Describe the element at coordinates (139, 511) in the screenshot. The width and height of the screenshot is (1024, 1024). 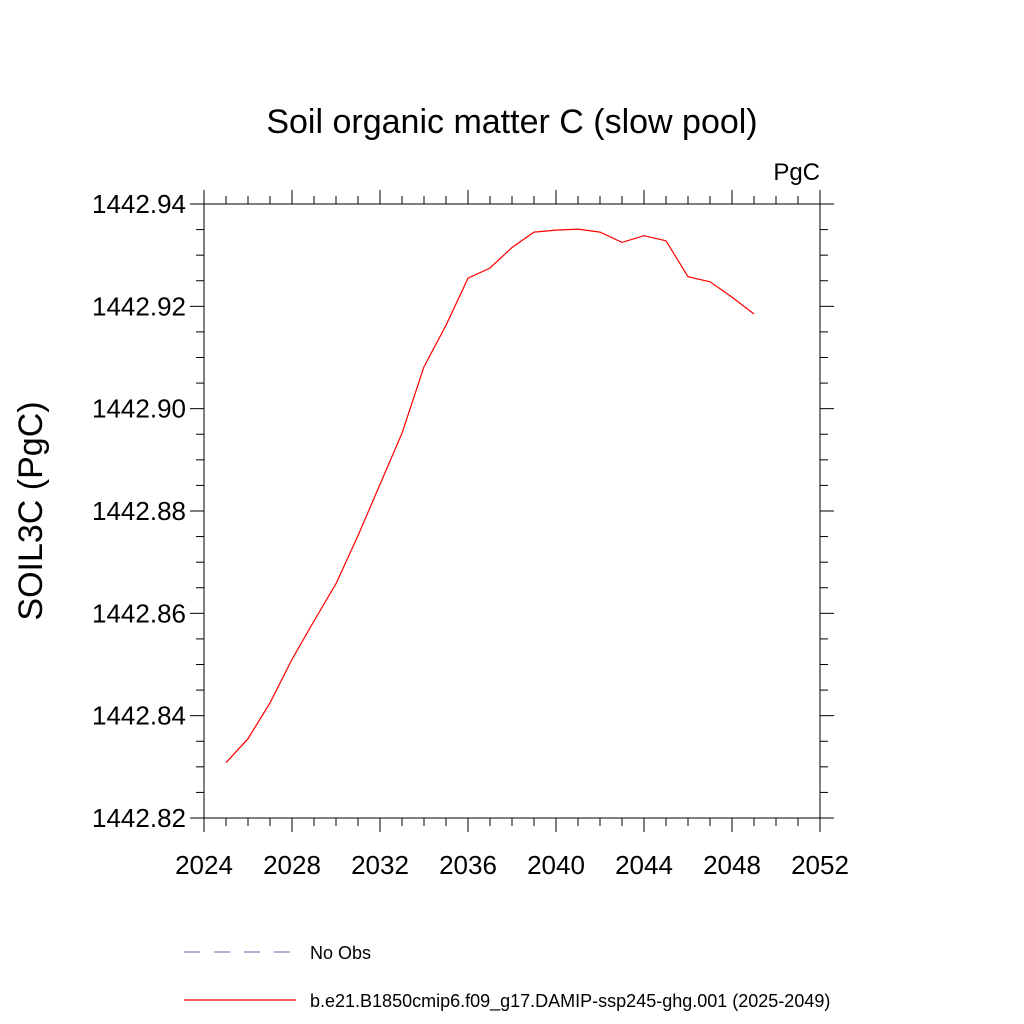
I see `y-tick-label: 1442.88` at that location.